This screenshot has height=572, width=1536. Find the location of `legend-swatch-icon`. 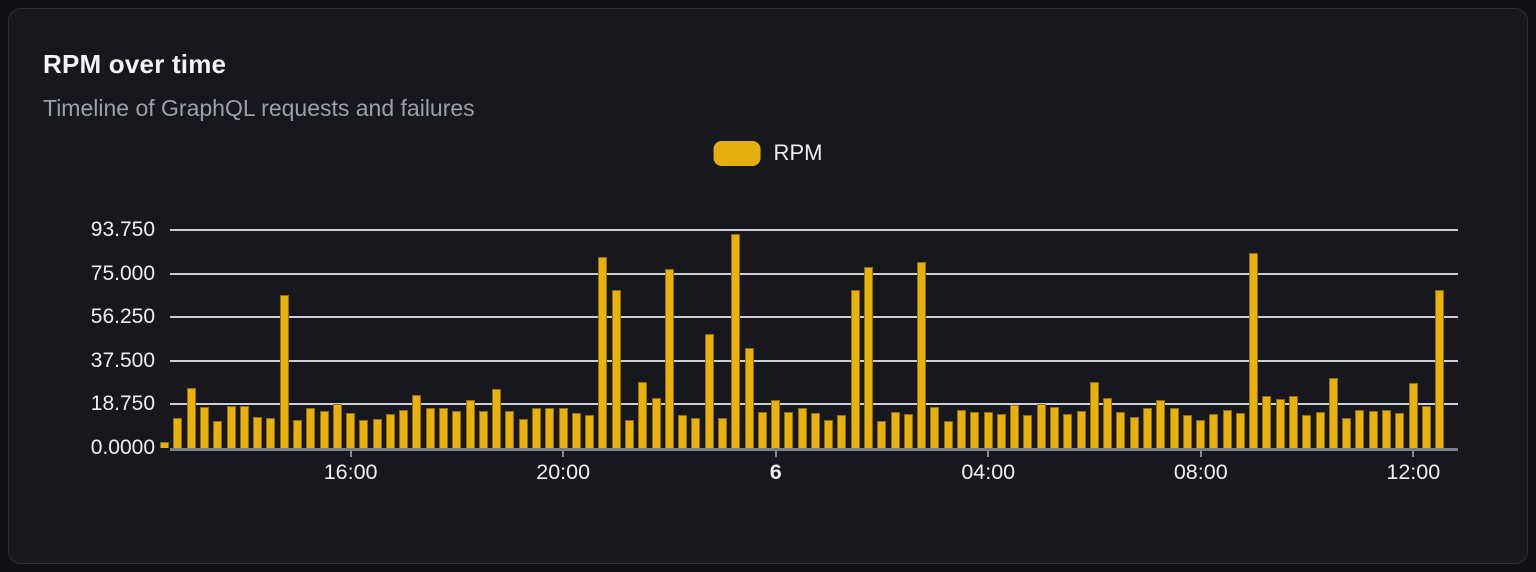

legend-swatch-icon is located at coordinates (737, 153).